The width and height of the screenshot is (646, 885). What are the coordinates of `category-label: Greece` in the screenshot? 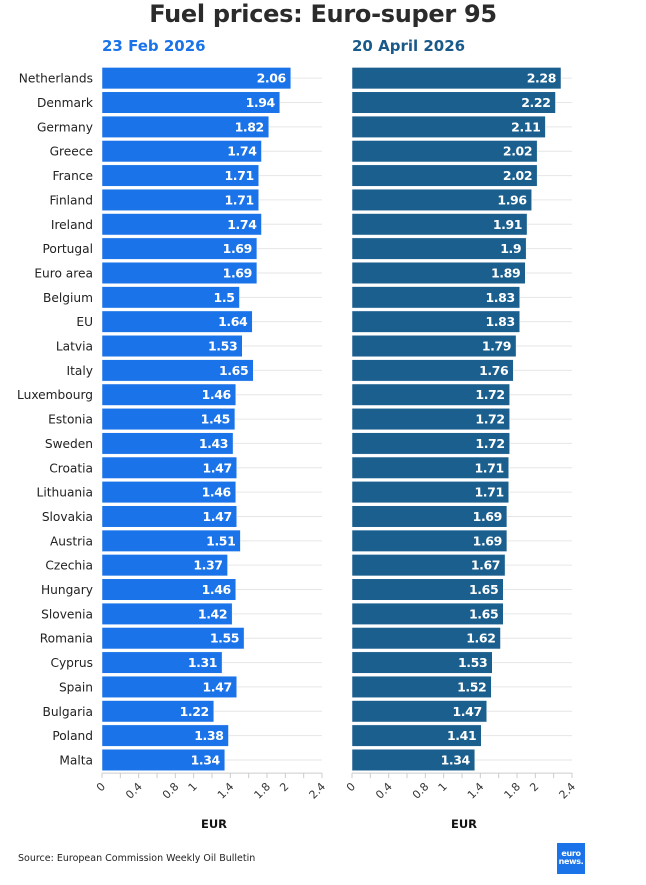 It's located at (71, 152).